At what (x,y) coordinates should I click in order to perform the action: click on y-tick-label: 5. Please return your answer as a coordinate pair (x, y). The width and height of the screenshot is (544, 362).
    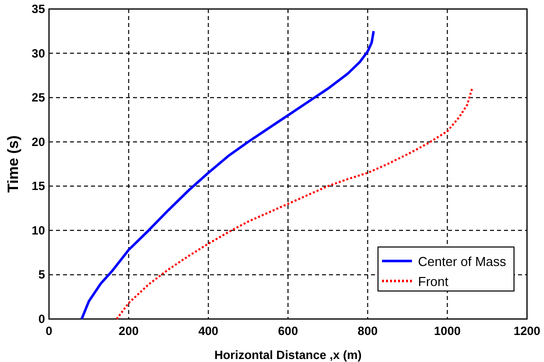
    Looking at the image, I should click on (42, 275).